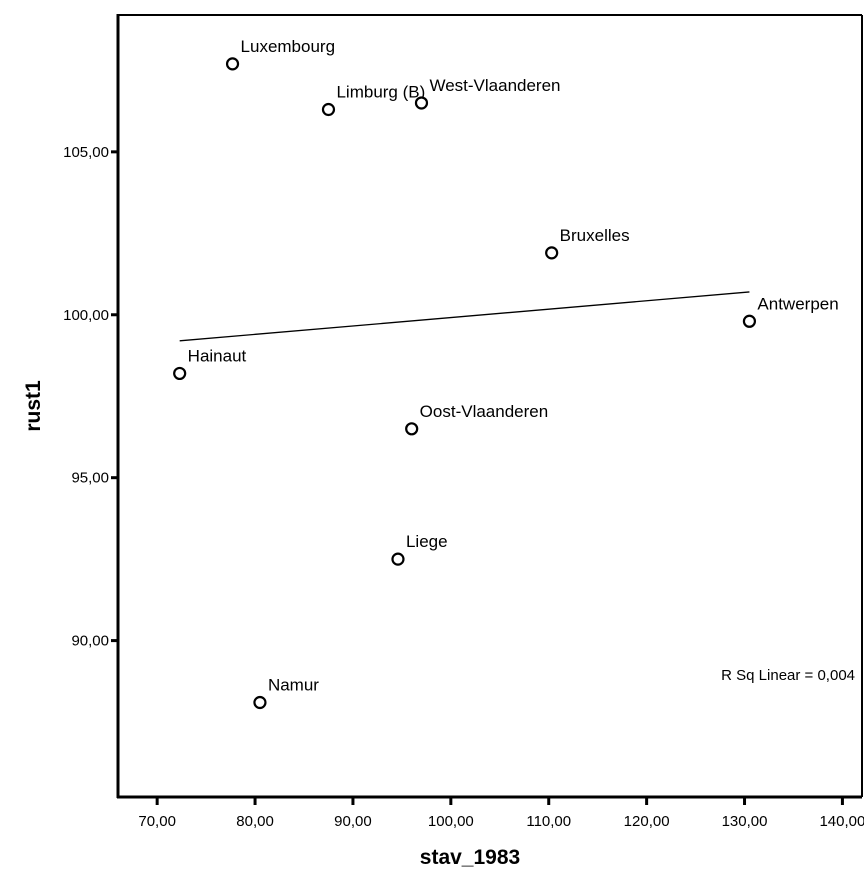  What do you see at coordinates (788, 675) in the screenshot?
I see `r-squared-annotation: R Sq Linear = 0,004` at bounding box center [788, 675].